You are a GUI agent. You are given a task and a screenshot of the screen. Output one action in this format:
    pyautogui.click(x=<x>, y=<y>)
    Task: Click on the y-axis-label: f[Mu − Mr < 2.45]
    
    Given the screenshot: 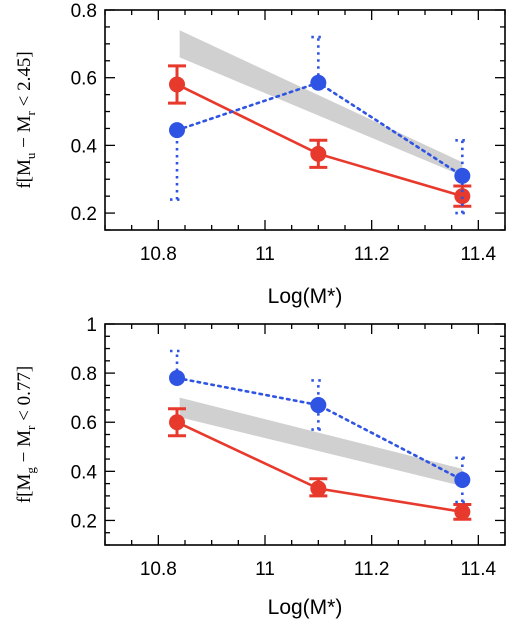 What is the action you would take?
    pyautogui.click(x=26, y=119)
    